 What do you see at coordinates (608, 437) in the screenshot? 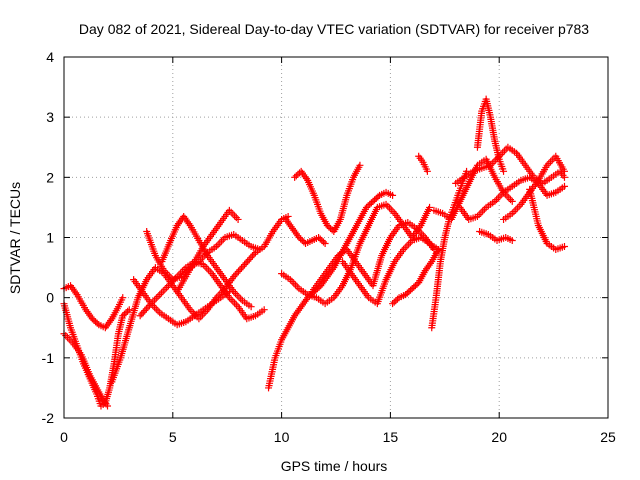
I see `x-tick-label: 25` at bounding box center [608, 437].